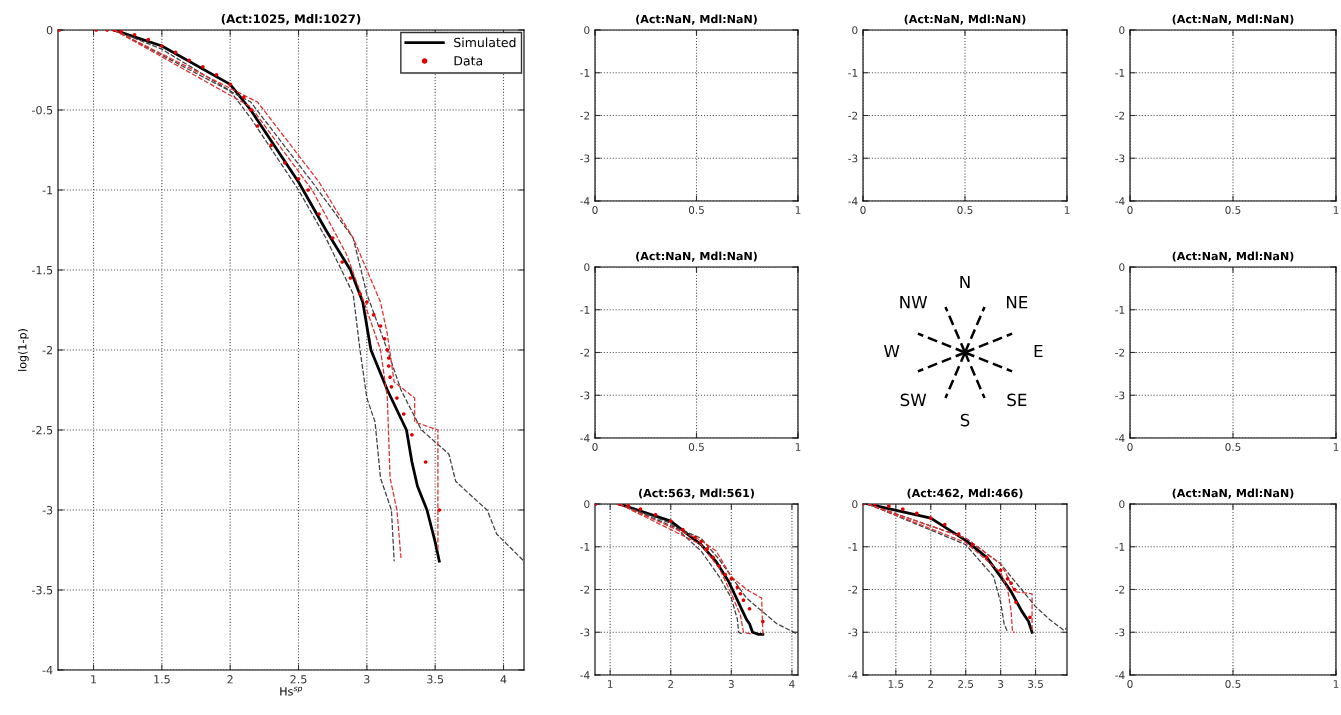  Describe the element at coordinates (965, 493) in the screenshot. I see `chart-title: (Act:462, Mdl:466)` at that location.